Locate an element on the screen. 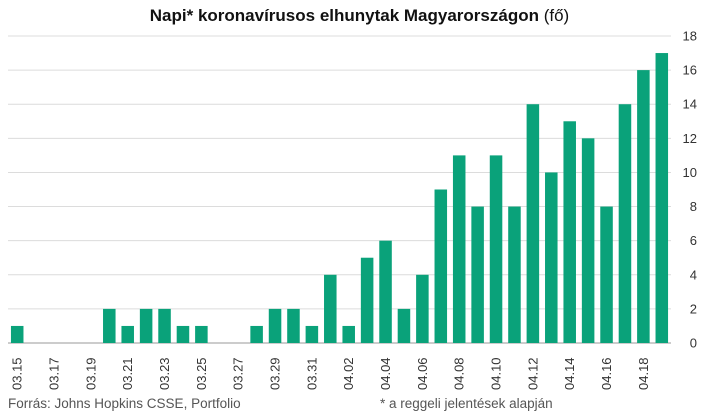  y-tick-label: 16 is located at coordinates (690, 70).